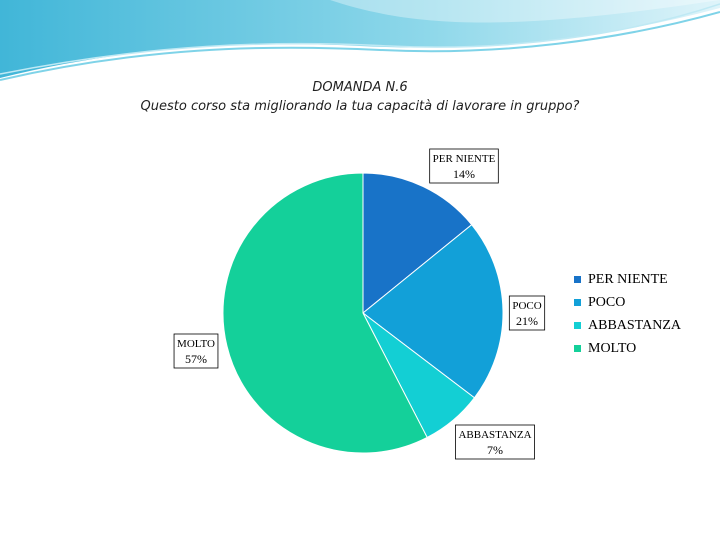  I want to click on data-label-molto: MOLTO 57%, so click(196, 351).